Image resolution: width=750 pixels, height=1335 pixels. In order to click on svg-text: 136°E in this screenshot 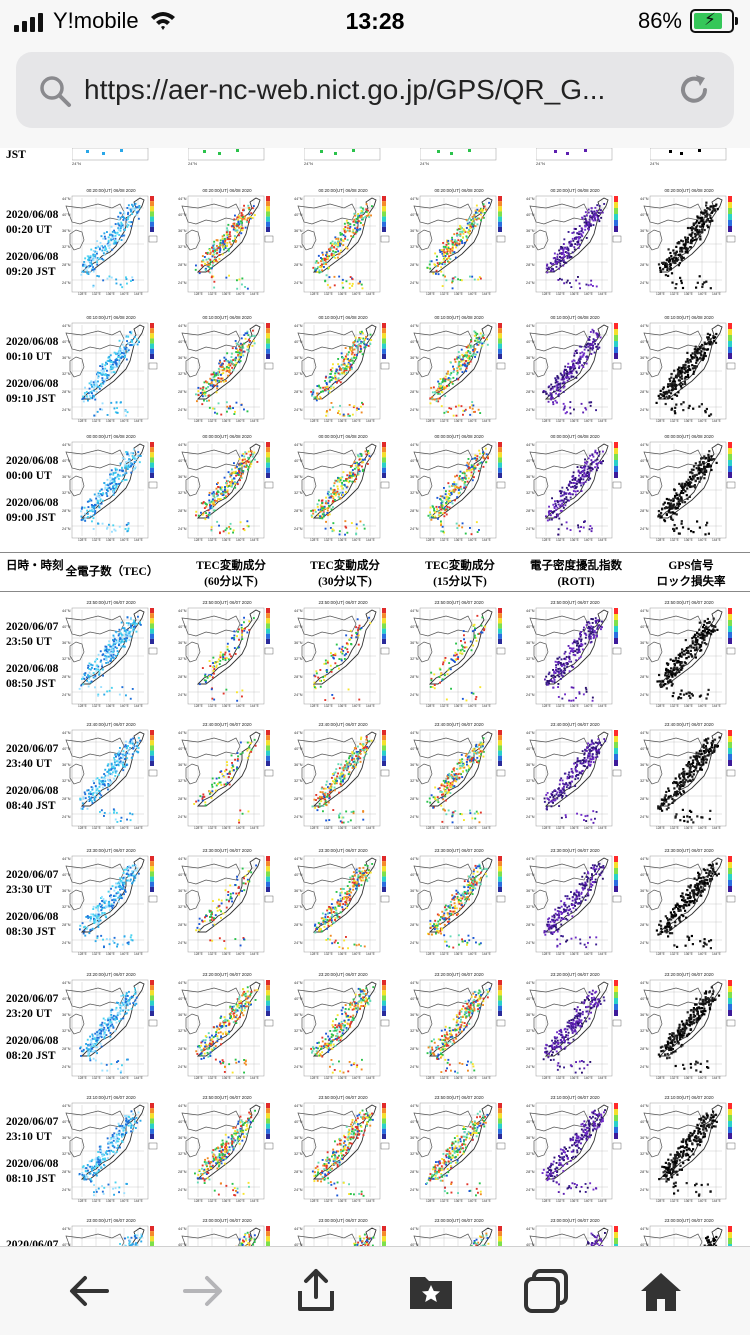, I will do `click(574, 540)`.